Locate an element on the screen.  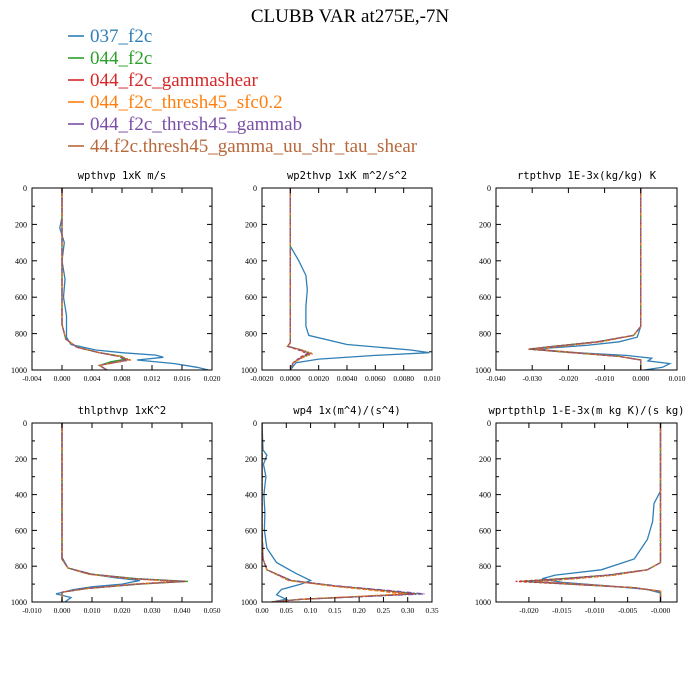
x-tick-label: 0.0000 is located at coordinates (290, 378).